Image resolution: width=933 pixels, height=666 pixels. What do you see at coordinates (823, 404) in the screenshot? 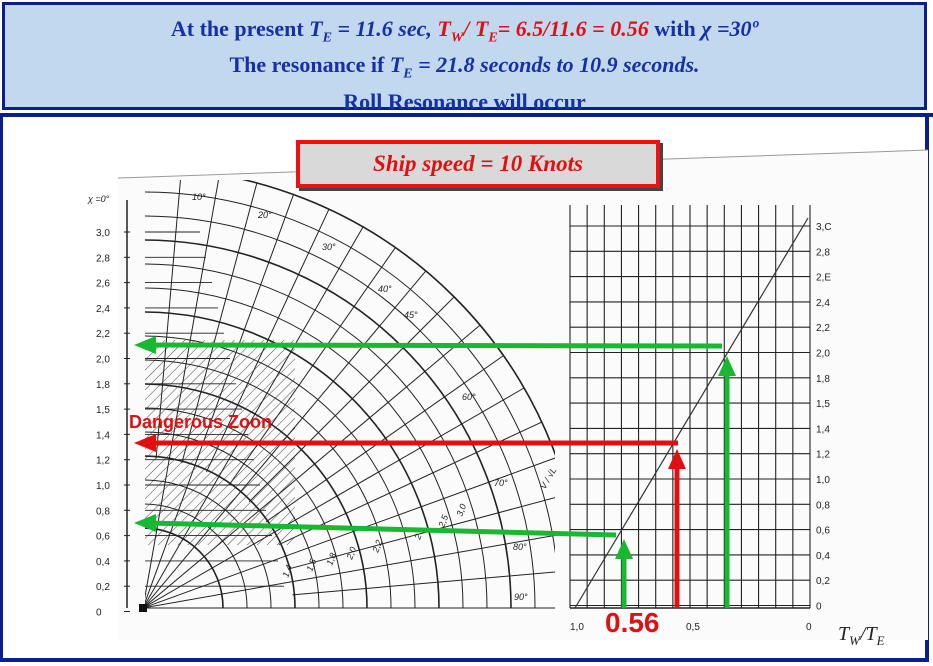
I see `right-tick-label: 1,5` at bounding box center [823, 404].